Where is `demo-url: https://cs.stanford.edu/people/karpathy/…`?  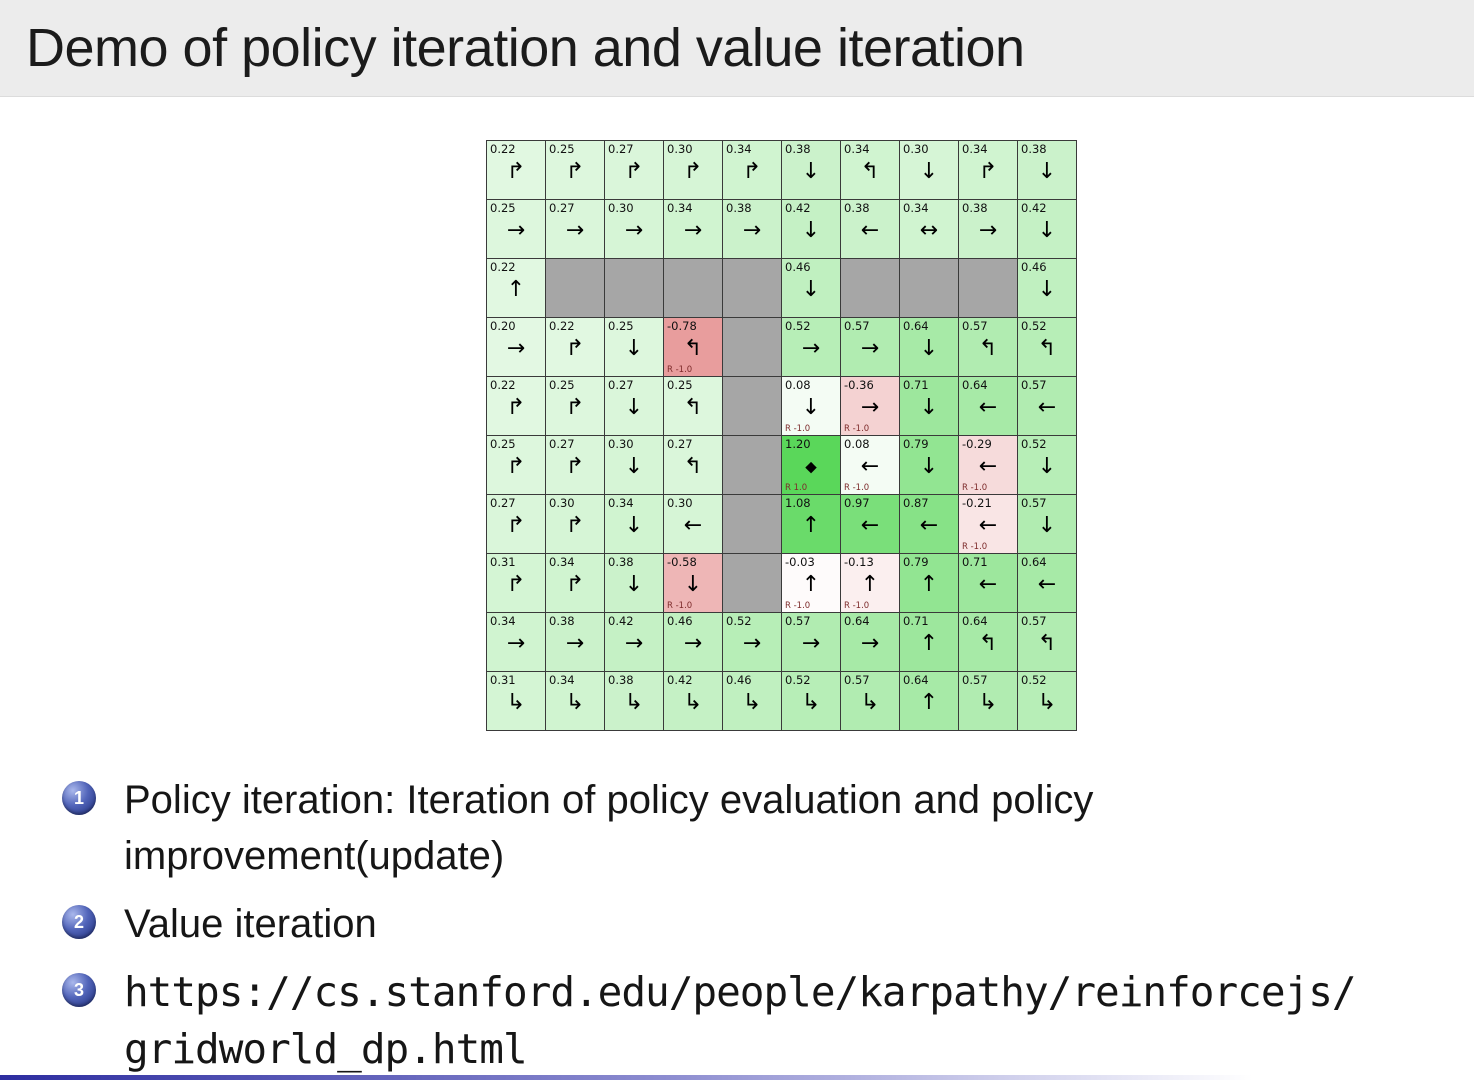 demo-url: https://cs.stanford.edu/people/karpathy/… is located at coordinates (740, 1021).